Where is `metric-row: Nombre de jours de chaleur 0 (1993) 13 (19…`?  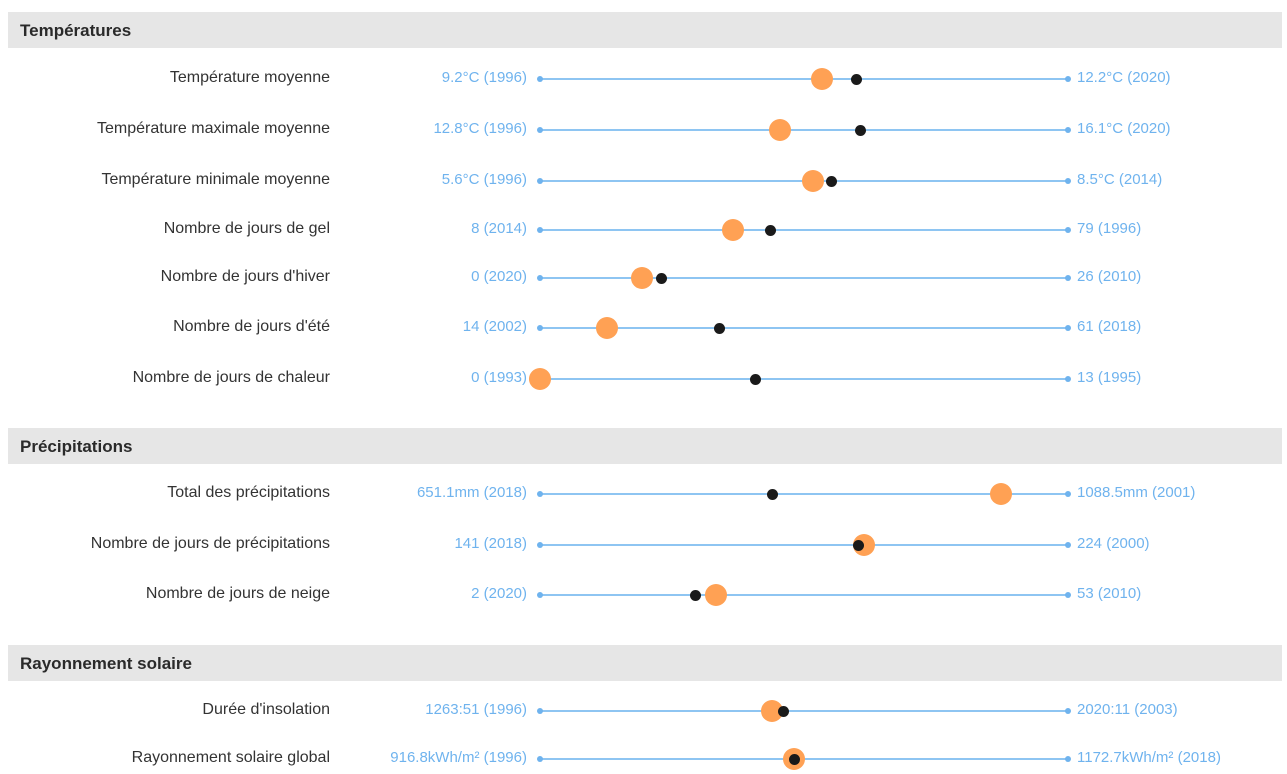
metric-row: Nombre de jours de chaleur 0 (1993) 13 (19… is located at coordinates (643, 379).